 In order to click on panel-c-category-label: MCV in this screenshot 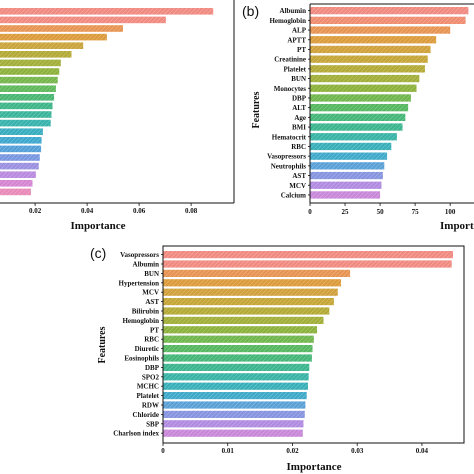, I will do `click(150, 293)`.